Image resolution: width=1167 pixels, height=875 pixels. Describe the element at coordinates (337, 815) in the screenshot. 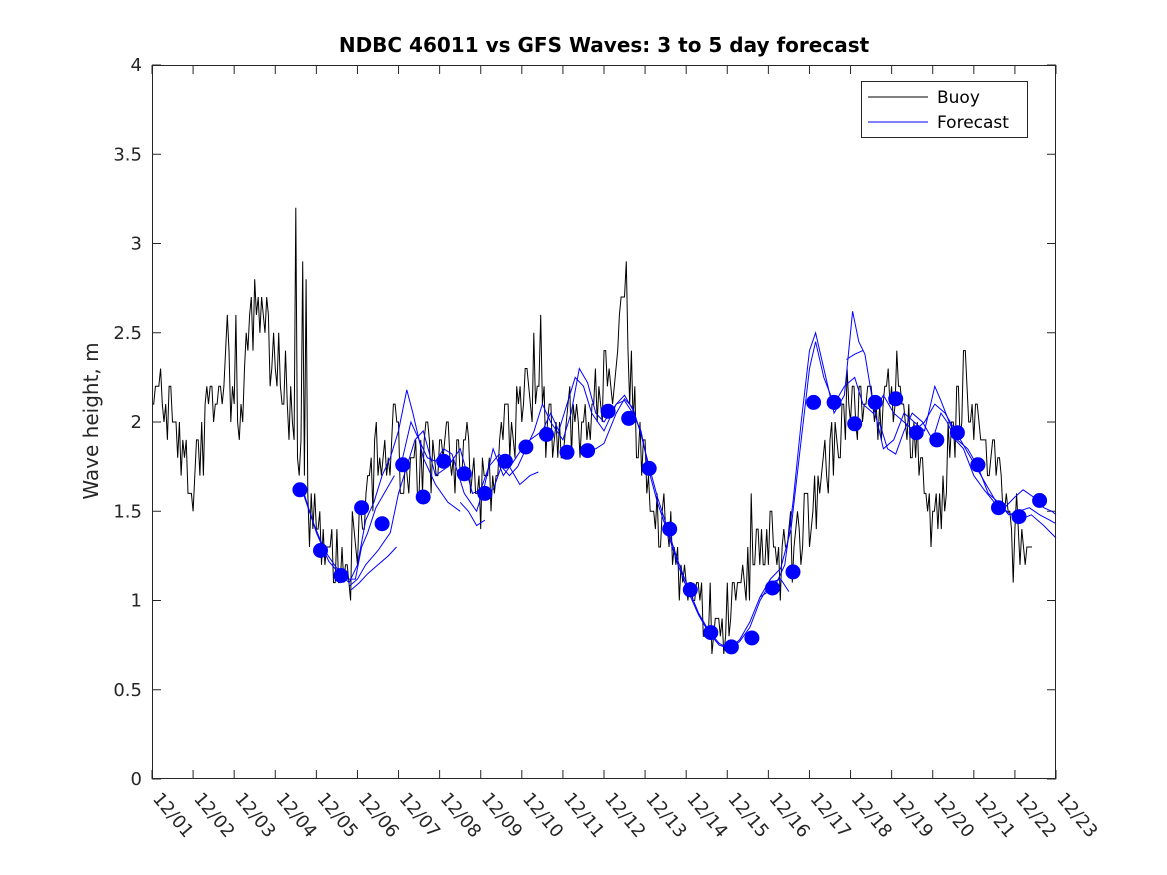

I see `x-tick-label: 12/05` at that location.